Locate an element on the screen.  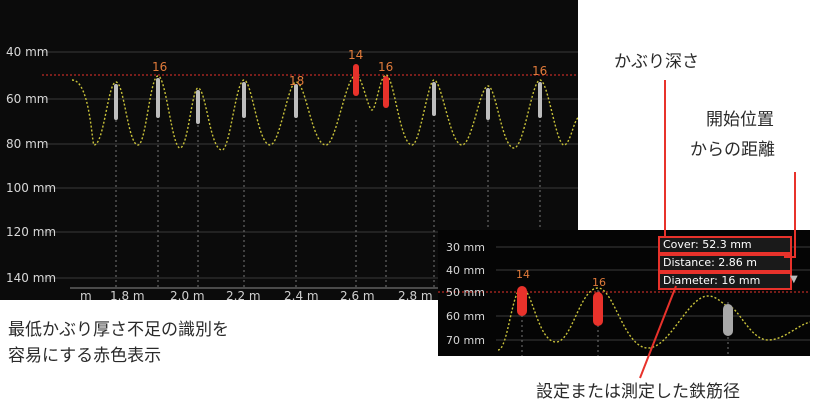
inset-depth-label-50: 50 mm is located at coordinates (465, 292).